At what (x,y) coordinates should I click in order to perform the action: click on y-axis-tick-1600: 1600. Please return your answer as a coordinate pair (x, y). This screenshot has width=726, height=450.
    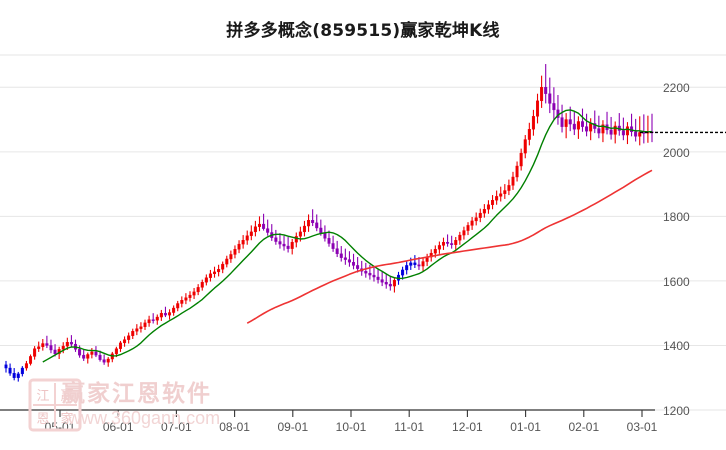
    Looking at the image, I should click on (676, 281).